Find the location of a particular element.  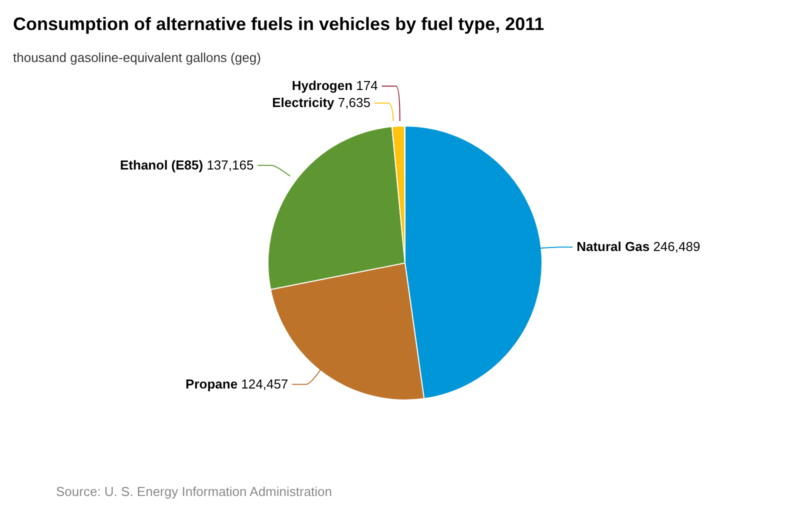

data-label: 124,457 is located at coordinates (263, 384).